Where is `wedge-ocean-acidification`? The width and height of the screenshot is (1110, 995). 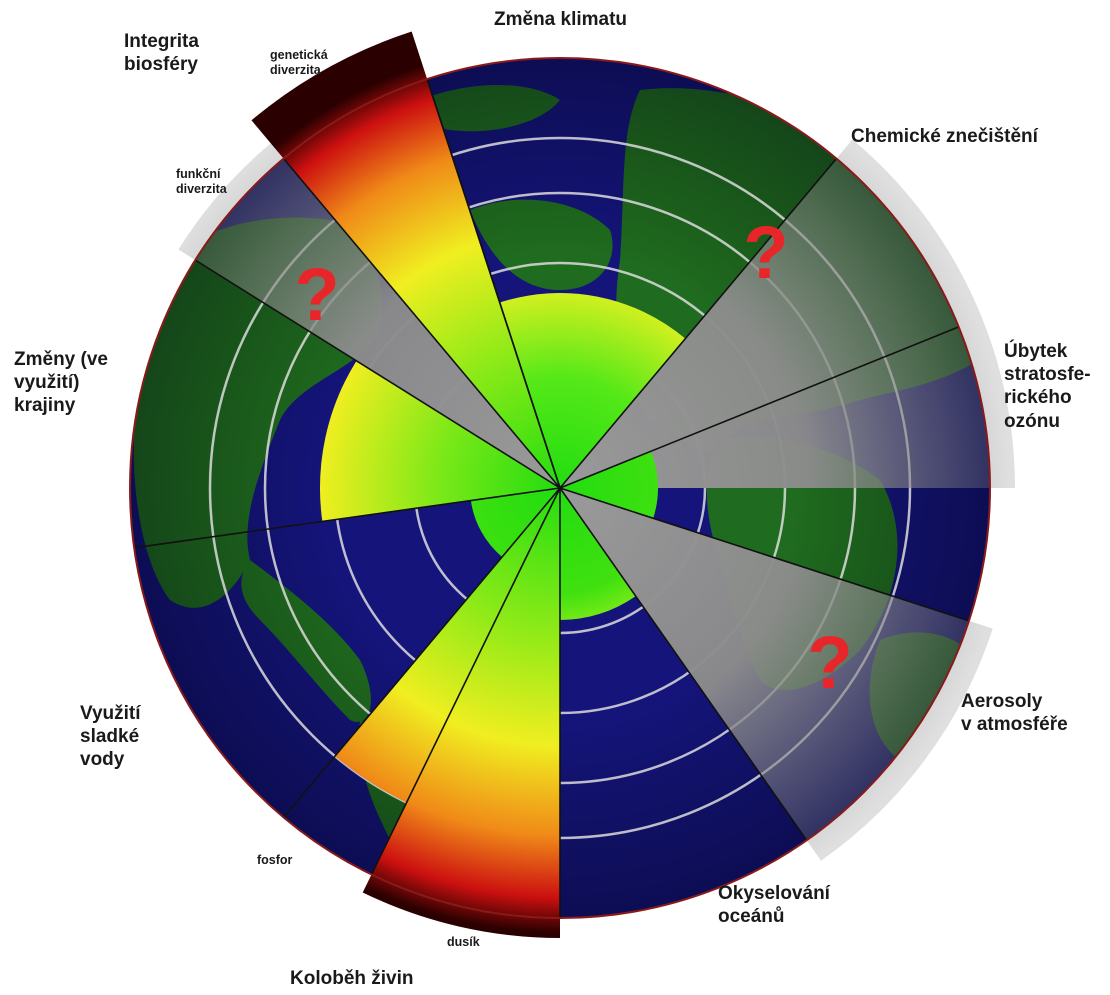
wedge-ocean-acidification is located at coordinates (598, 554).